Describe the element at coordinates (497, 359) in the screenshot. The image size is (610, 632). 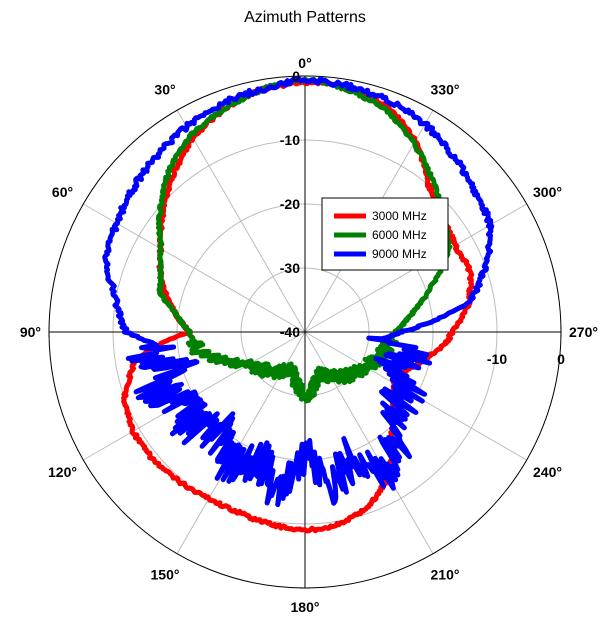
I see `radial-label-horizontal: -10` at that location.